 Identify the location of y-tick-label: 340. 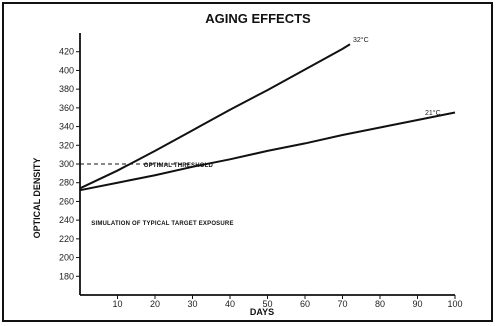
(66, 127).